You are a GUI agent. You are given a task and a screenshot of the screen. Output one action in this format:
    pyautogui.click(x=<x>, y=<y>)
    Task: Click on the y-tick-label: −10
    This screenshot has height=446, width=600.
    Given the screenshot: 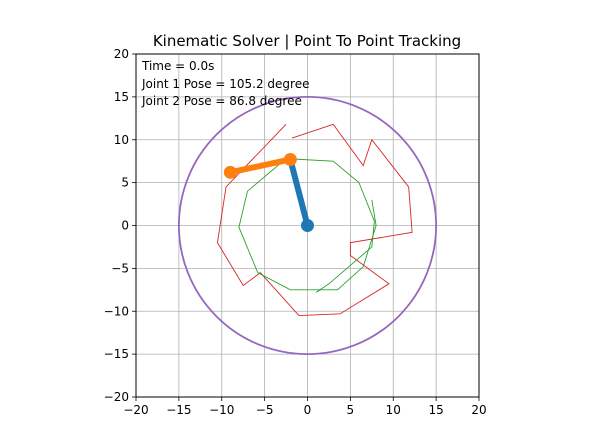 What is the action you would take?
    pyautogui.click(x=116, y=311)
    